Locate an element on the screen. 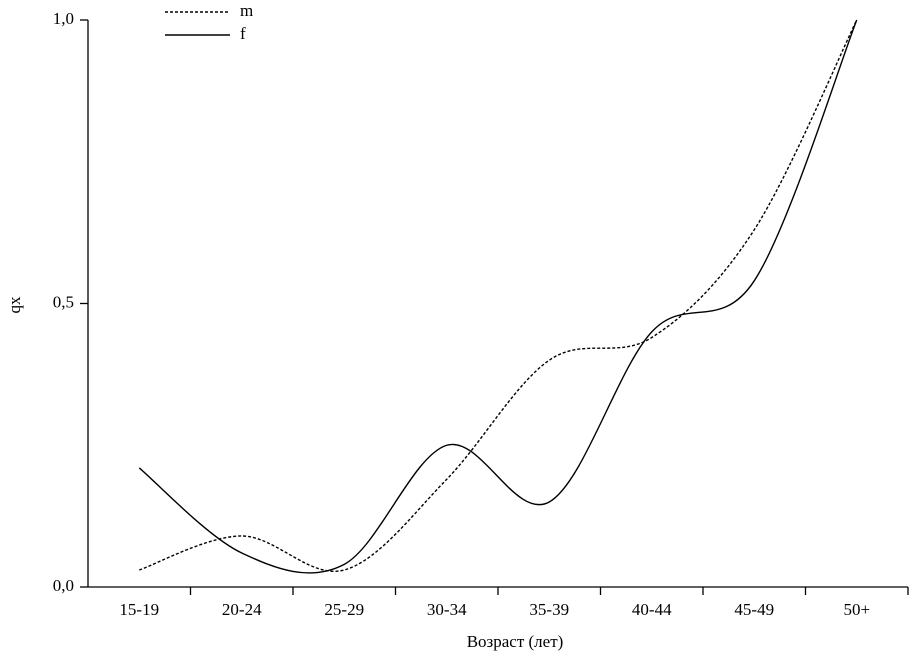  x-tick-label: 50+ is located at coordinates (856, 609).